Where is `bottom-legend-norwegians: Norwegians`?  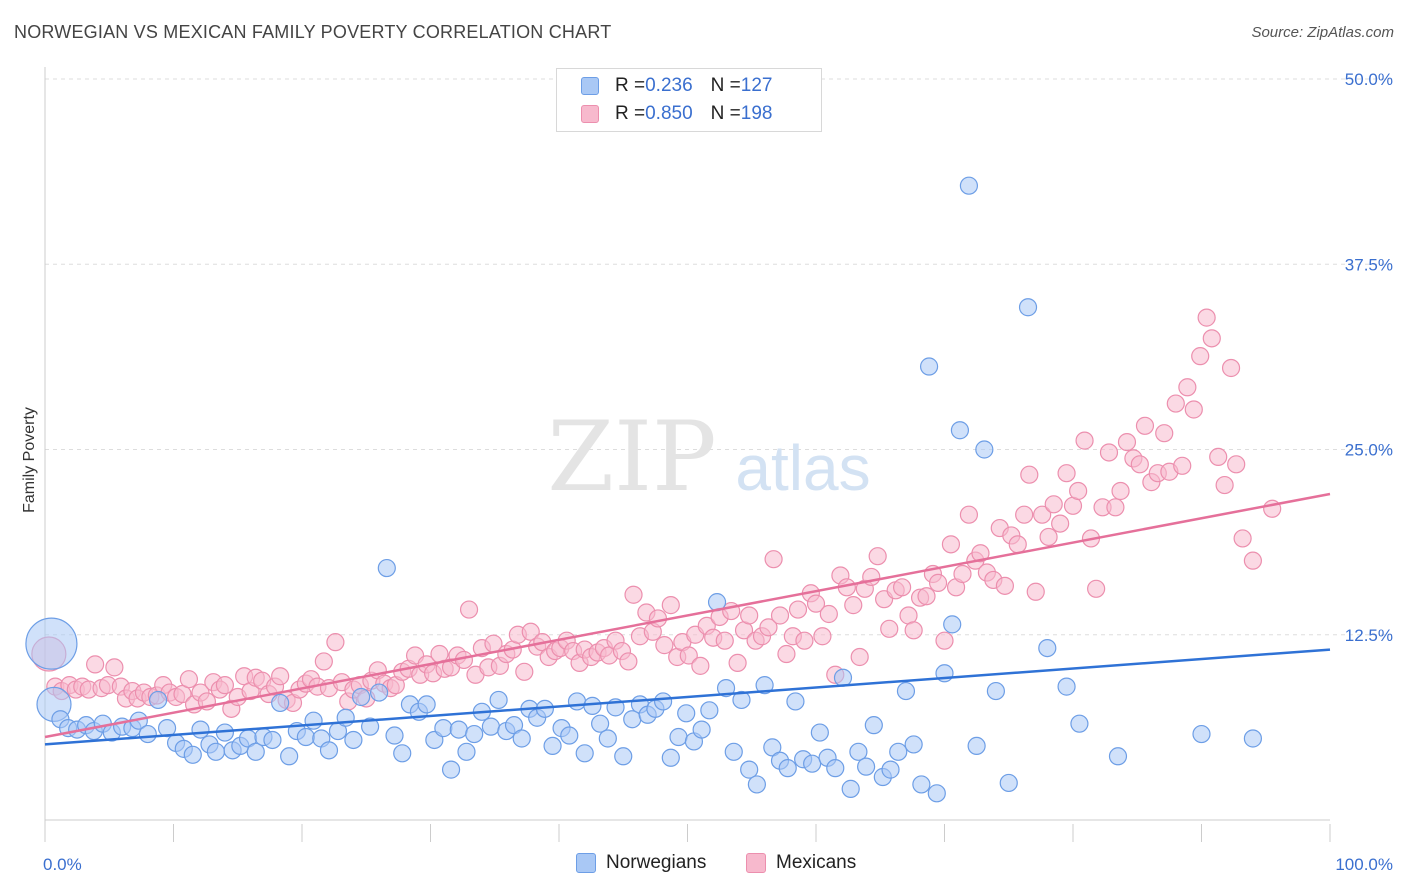 bottom-legend-norwegians: Norwegians is located at coordinates (641, 863).